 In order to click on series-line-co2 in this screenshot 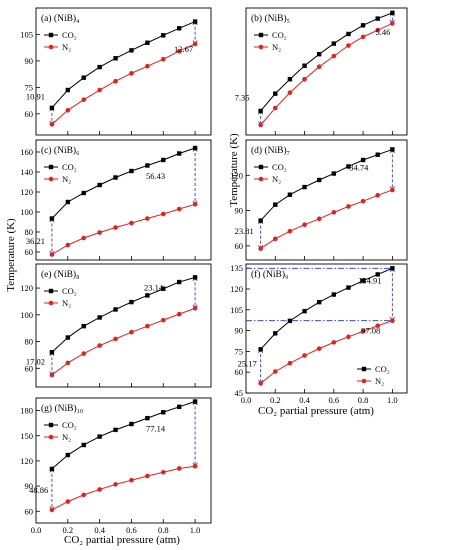, I will do `click(123, 435)`.